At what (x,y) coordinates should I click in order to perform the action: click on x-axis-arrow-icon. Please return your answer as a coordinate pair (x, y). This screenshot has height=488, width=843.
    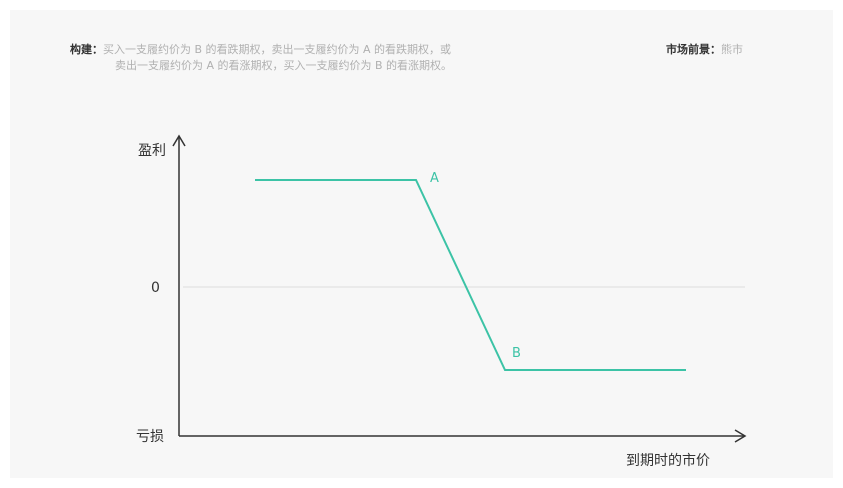
    Looking at the image, I should click on (740, 436).